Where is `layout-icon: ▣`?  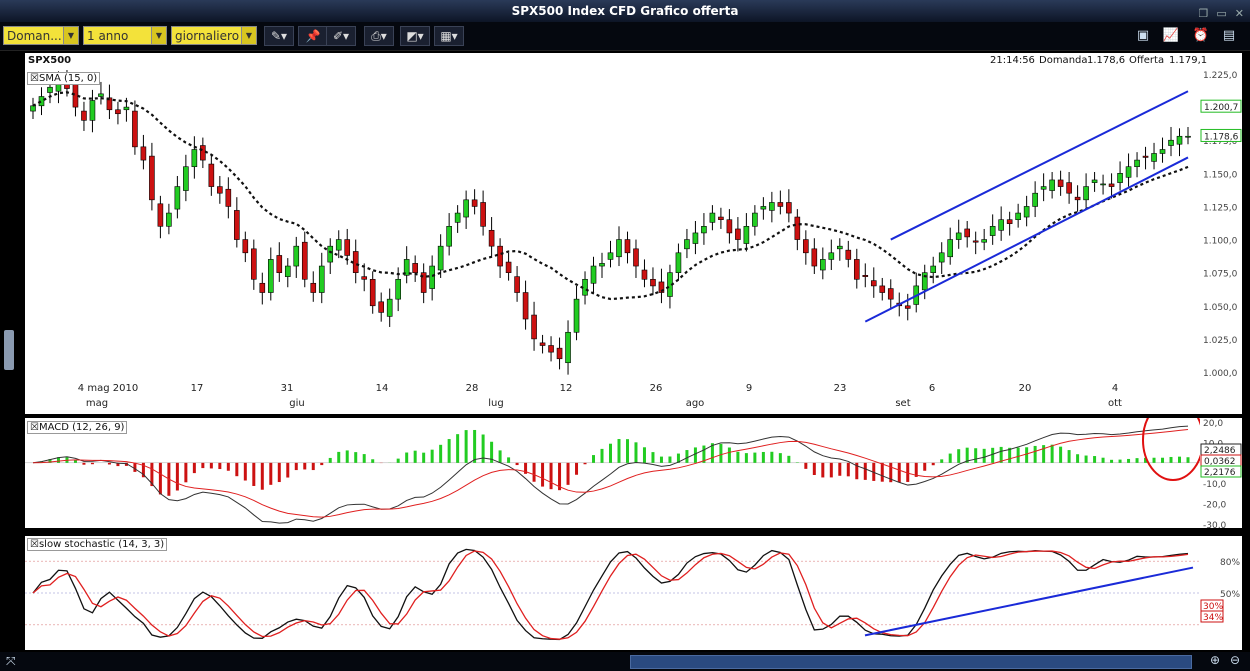
layout-icon: ▣ is located at coordinates (1143, 35).